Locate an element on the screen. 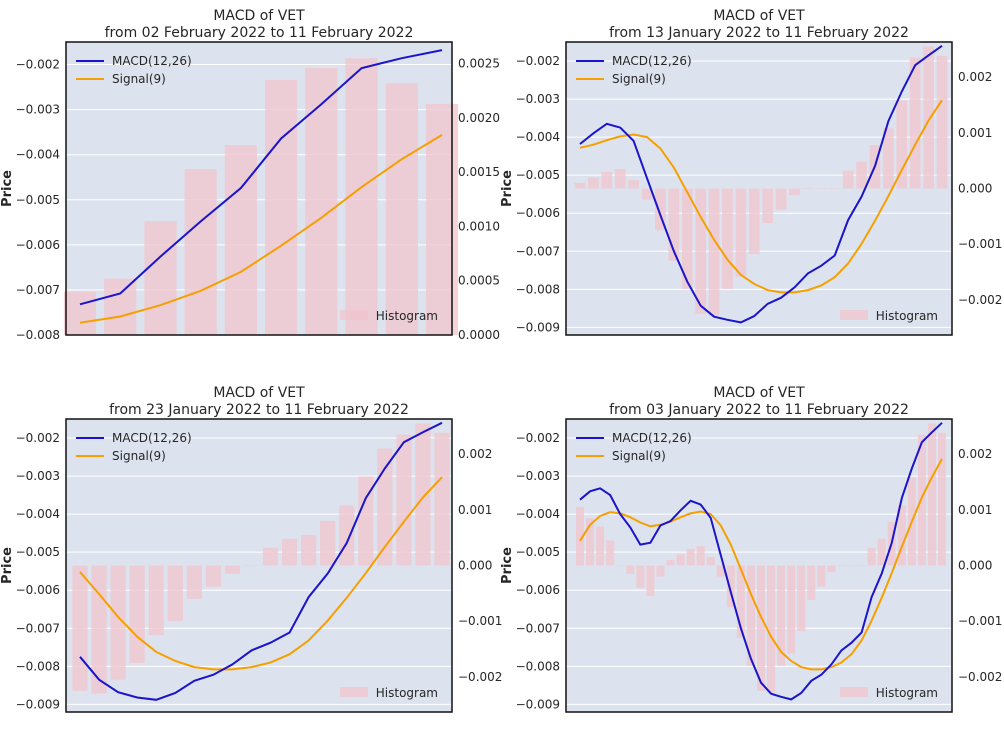 Image resolution: width=1004 pixels, height=753 pixels. y-tick-label: −0.009 is located at coordinates (538, 327).